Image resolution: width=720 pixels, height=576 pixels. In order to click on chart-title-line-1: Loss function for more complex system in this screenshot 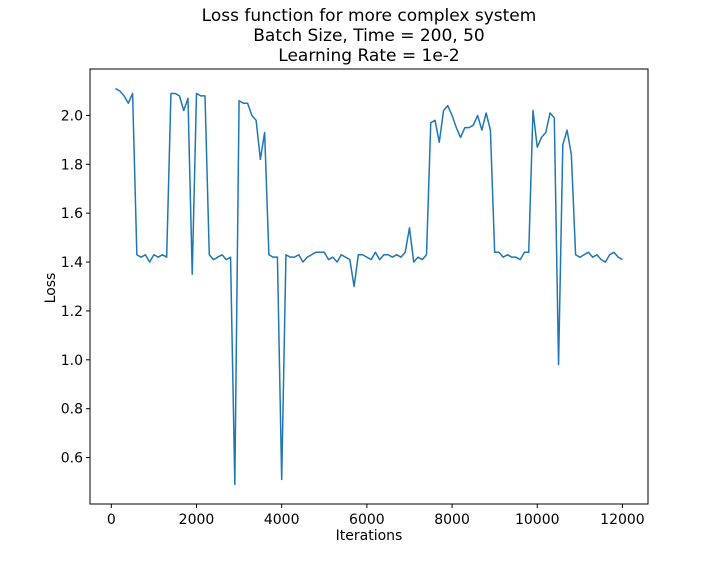, I will do `click(369, 16)`.